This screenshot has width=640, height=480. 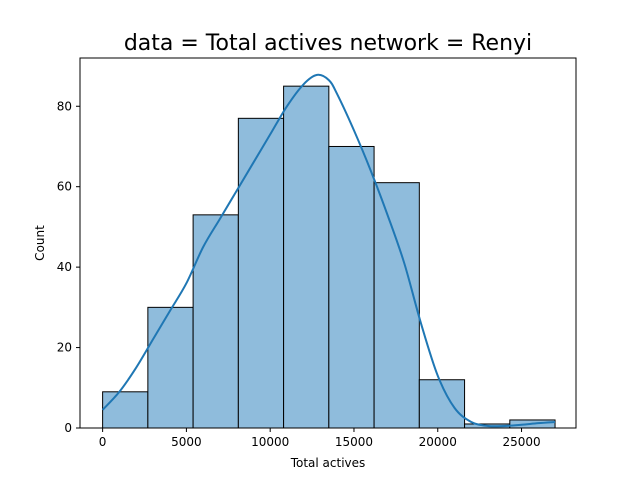 I want to click on x-tick-label-5: 25000, so click(x=521, y=442).